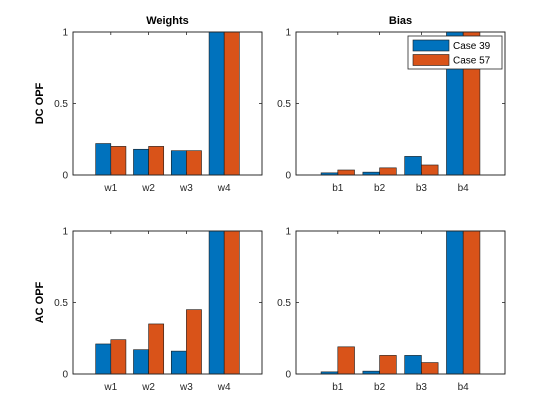 Image resolution: width=560 pixels, height=420 pixels. What do you see at coordinates (400, 21) in the screenshot?
I see `subplot-title: Bias` at bounding box center [400, 21].